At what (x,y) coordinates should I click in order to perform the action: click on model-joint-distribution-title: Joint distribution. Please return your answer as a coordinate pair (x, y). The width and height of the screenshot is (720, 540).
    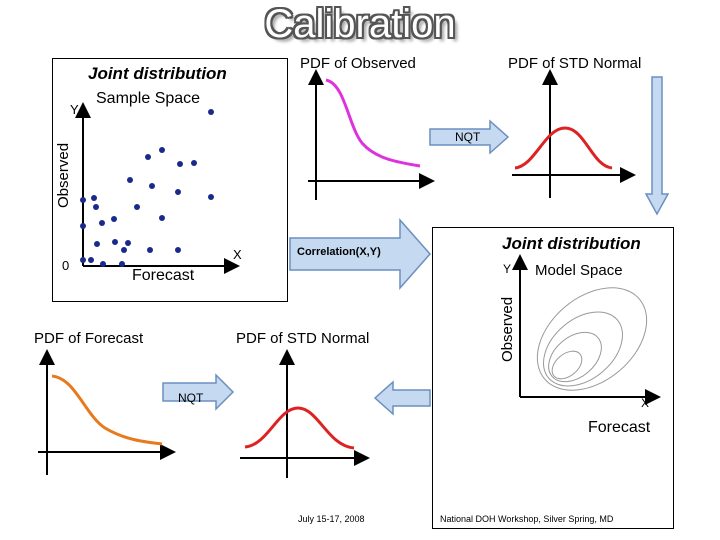
    Looking at the image, I should click on (571, 243).